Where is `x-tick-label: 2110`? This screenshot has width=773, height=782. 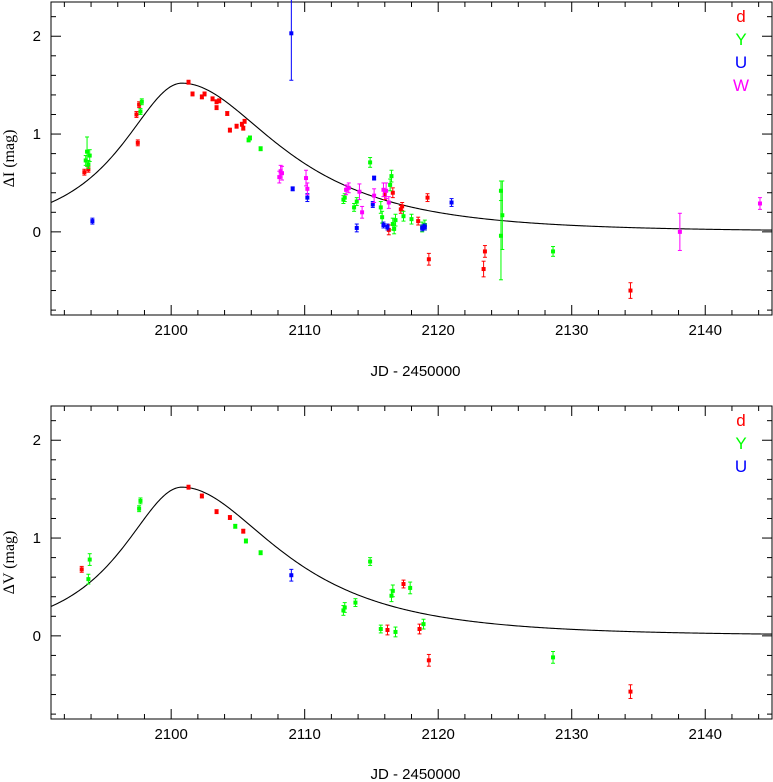
x-tick-label: 2110 is located at coordinates (305, 330).